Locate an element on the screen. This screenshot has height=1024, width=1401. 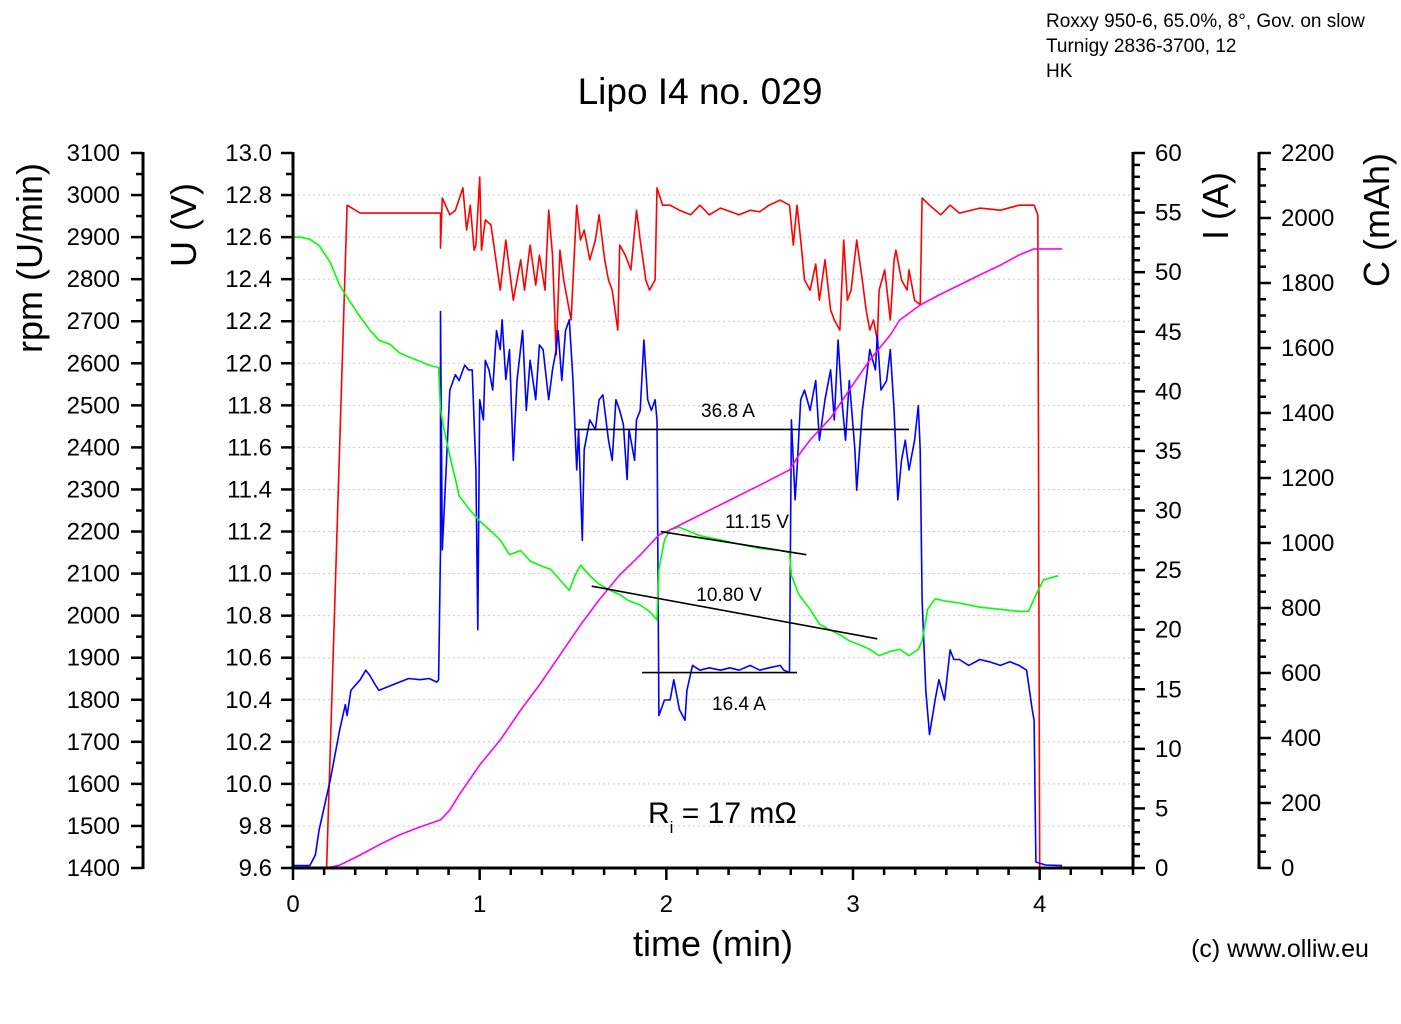
i-axis-title: I (A) is located at coordinates (1215, 206).